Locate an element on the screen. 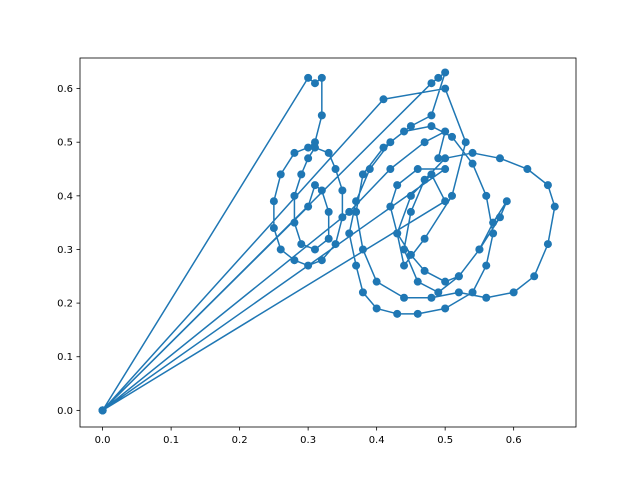  y-tick-label: 0.3 is located at coordinates (65, 250).